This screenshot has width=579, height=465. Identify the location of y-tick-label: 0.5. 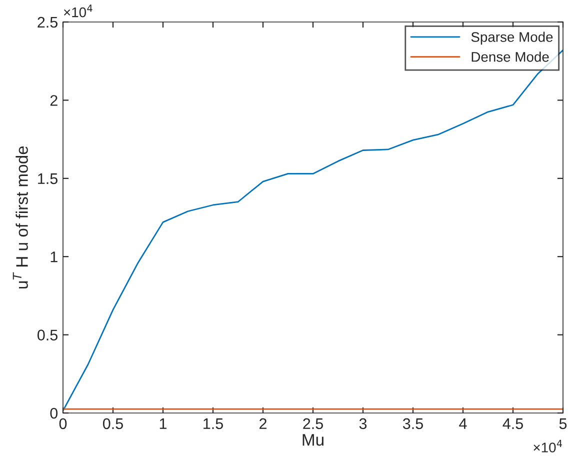
(48, 335).